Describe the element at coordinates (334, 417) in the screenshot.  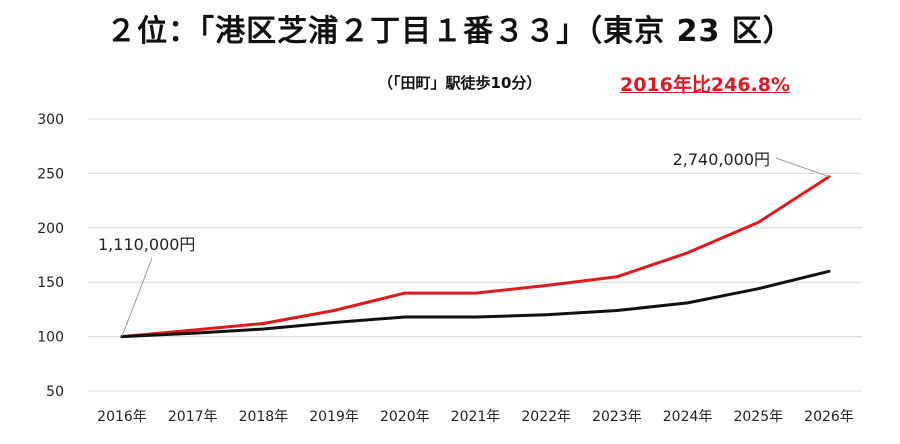
I see `x-tick-label: 2019年` at that location.